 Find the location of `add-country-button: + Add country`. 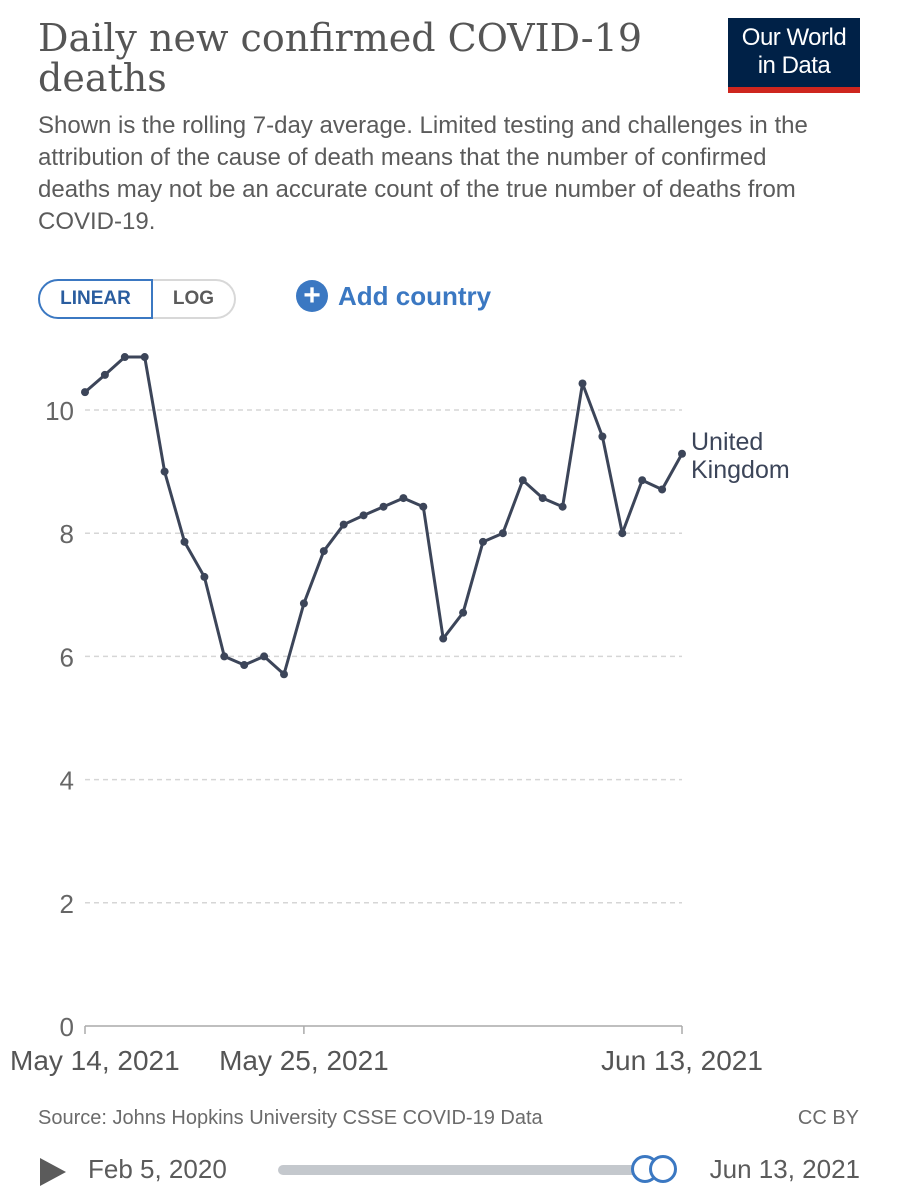

add-country-button: + Add country is located at coordinates (393, 296).